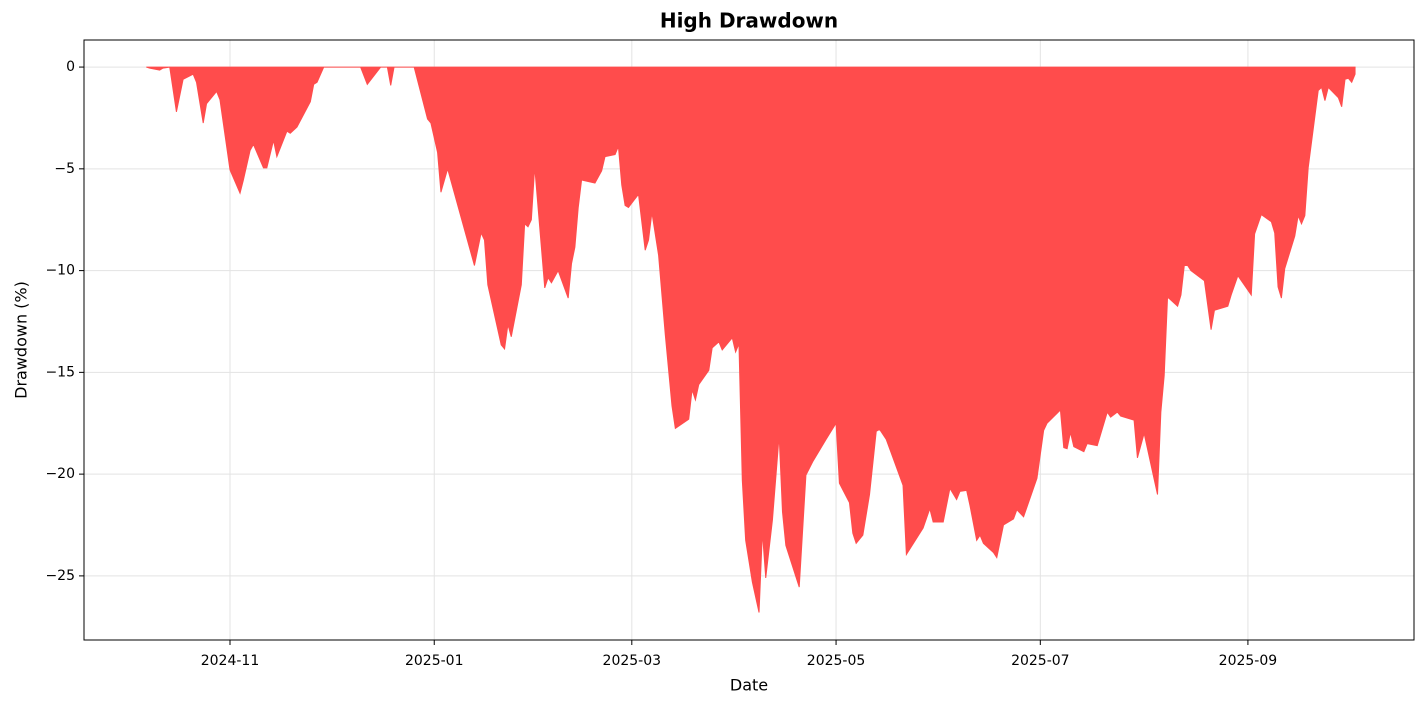  What do you see at coordinates (60, 372) in the screenshot?
I see `y-tick-label: −15` at bounding box center [60, 372].